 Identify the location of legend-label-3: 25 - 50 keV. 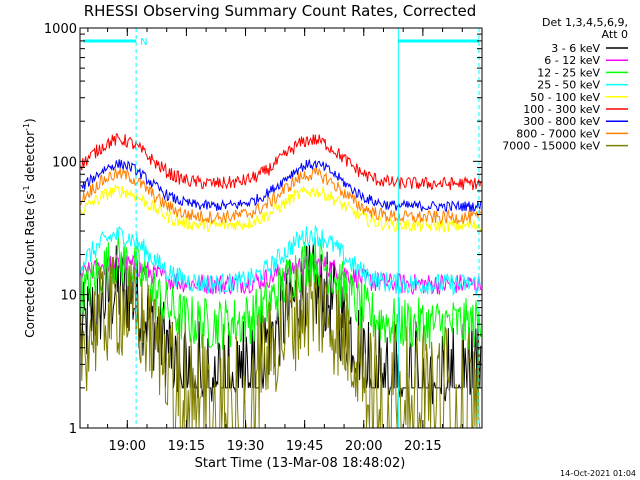
(568, 85).